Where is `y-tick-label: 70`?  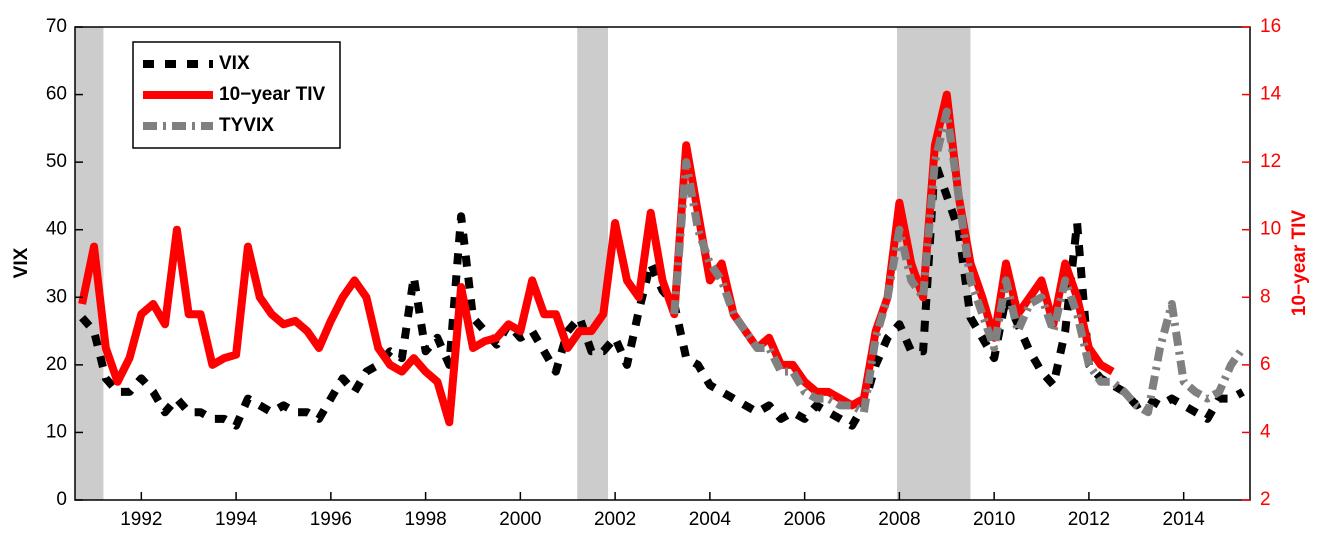
y-tick-label: 70 is located at coordinates (56, 26).